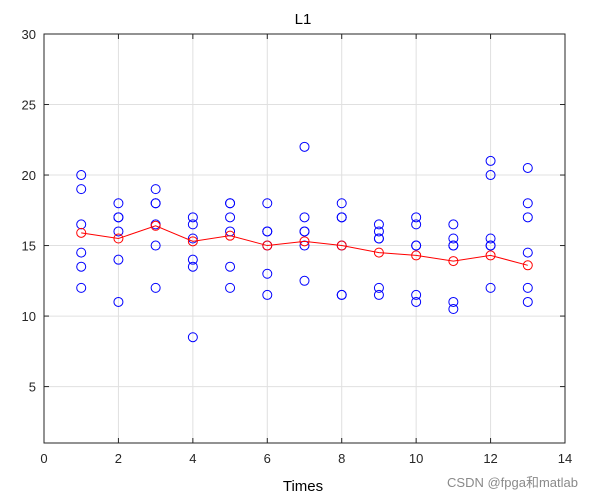 This screenshot has height=503, width=592. Describe the element at coordinates (490, 458) in the screenshot. I see `x-tick-label: 12` at that location.